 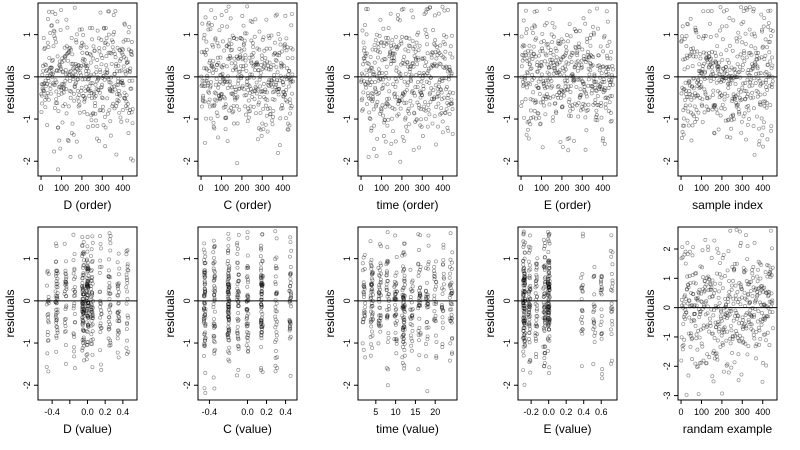 I want to click on panel-5-plot-frame, so click(x=727, y=89).